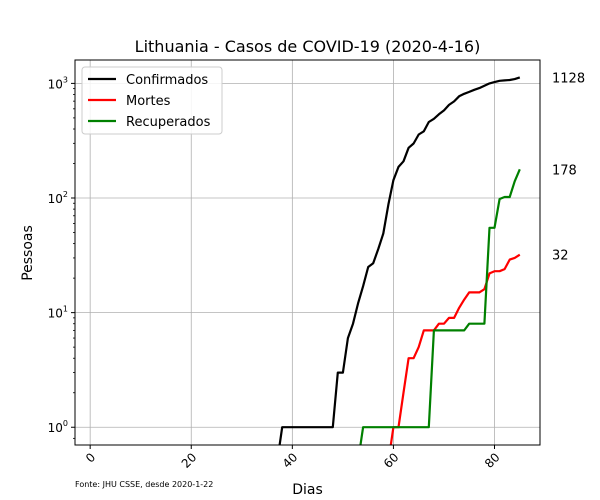  I want to click on legend: Confirmados Mortes Recuperados, so click(152, 100).